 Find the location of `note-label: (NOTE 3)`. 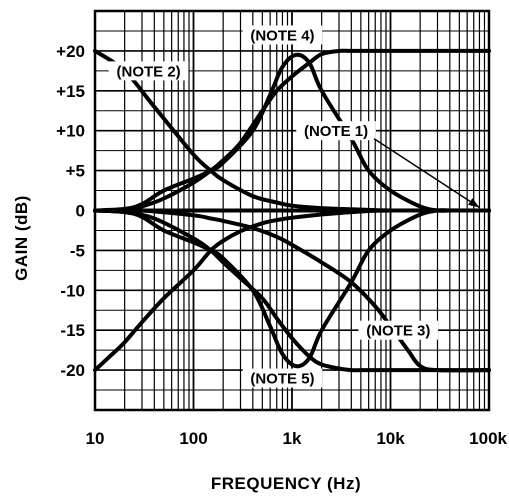

note-label: (NOTE 3) is located at coordinates (398, 331).